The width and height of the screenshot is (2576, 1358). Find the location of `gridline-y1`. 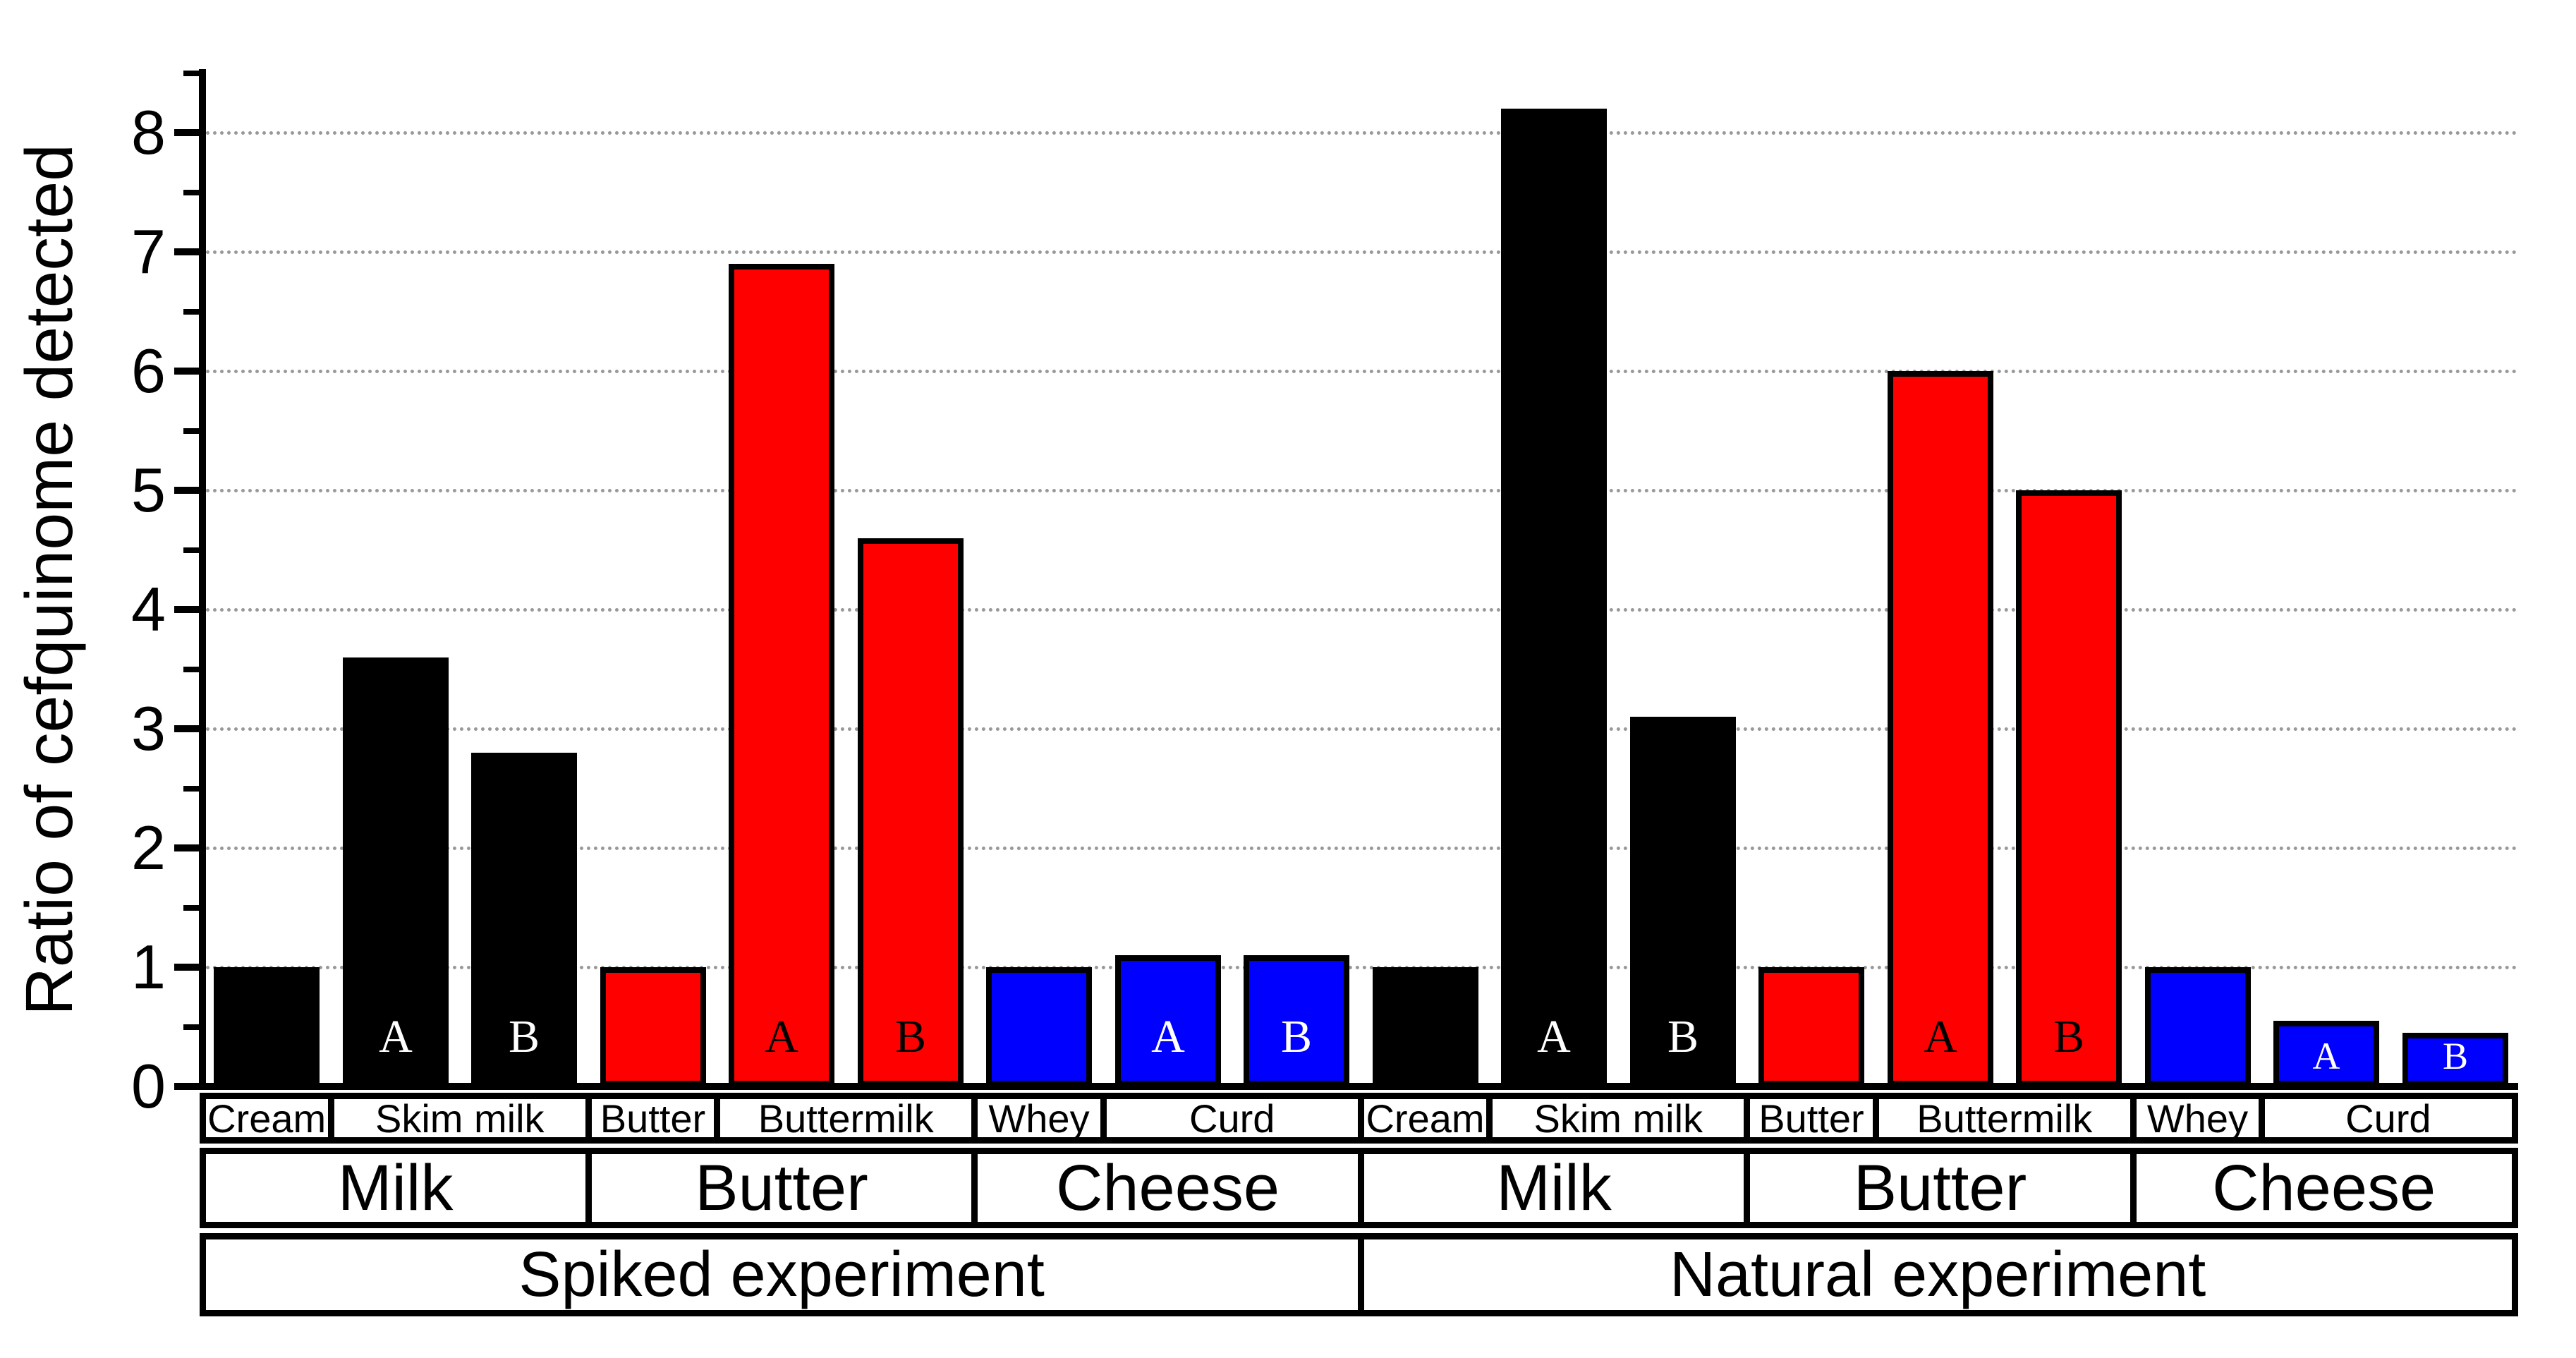

gridline-y1 is located at coordinates (1362, 967).